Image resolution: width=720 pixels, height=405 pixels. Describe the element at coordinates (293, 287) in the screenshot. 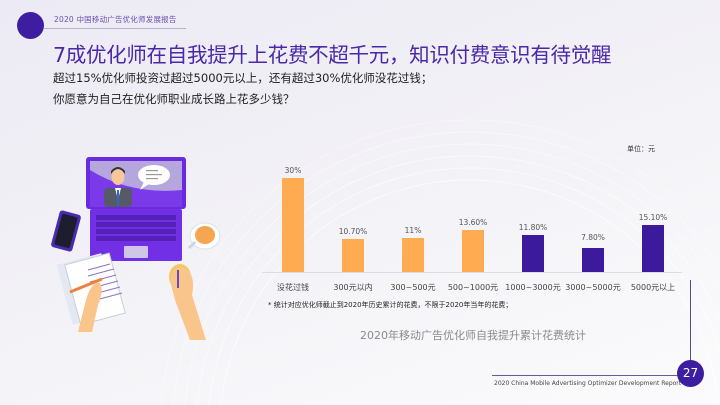

I see `category-label: 没花过钱` at that location.